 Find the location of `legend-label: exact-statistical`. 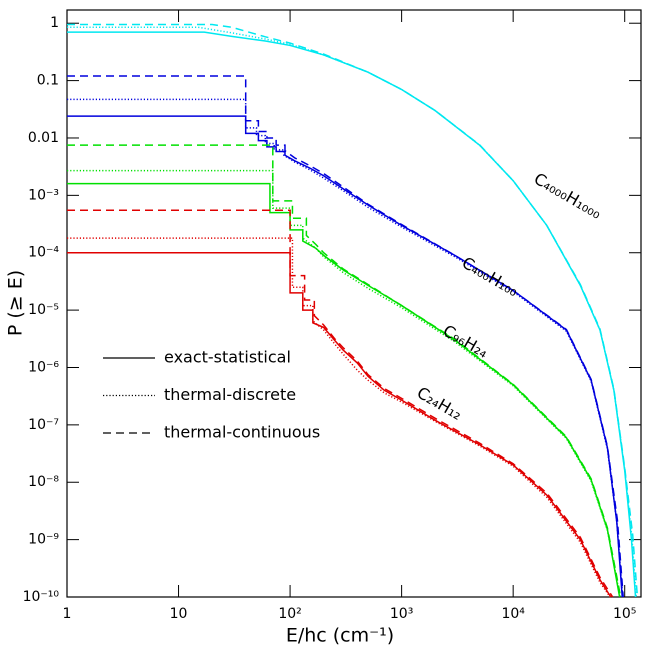

legend-label: exact-statistical is located at coordinates (227, 357).